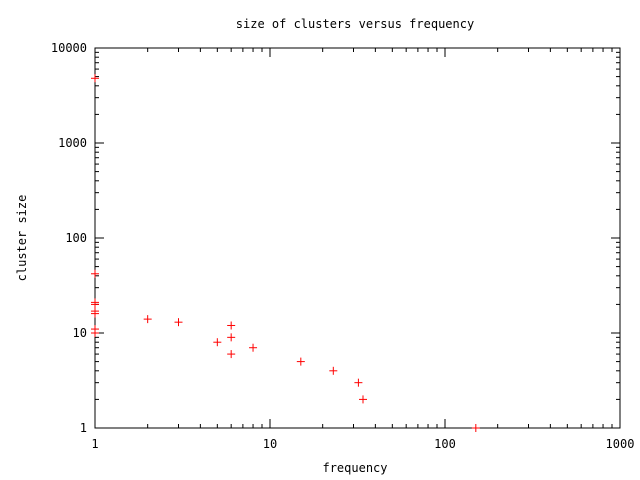 The width and height of the screenshot is (640, 480). What do you see at coordinates (445, 444) in the screenshot?
I see `x-tick-label: 100` at bounding box center [445, 444].